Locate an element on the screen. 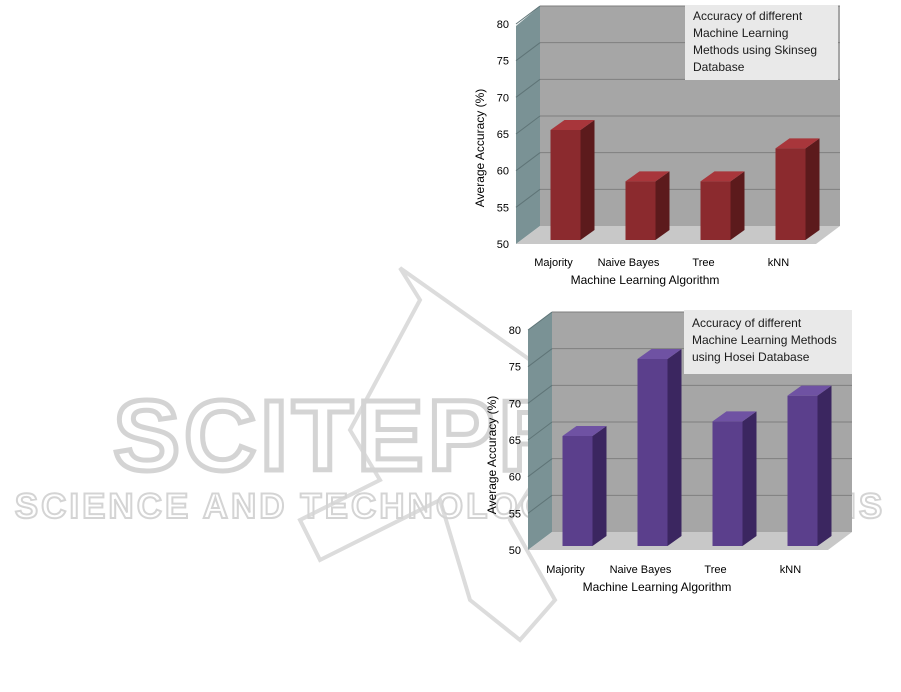 This screenshot has height=692, width=901. annotation-line: Machine Learning Methods is located at coordinates (764, 340).